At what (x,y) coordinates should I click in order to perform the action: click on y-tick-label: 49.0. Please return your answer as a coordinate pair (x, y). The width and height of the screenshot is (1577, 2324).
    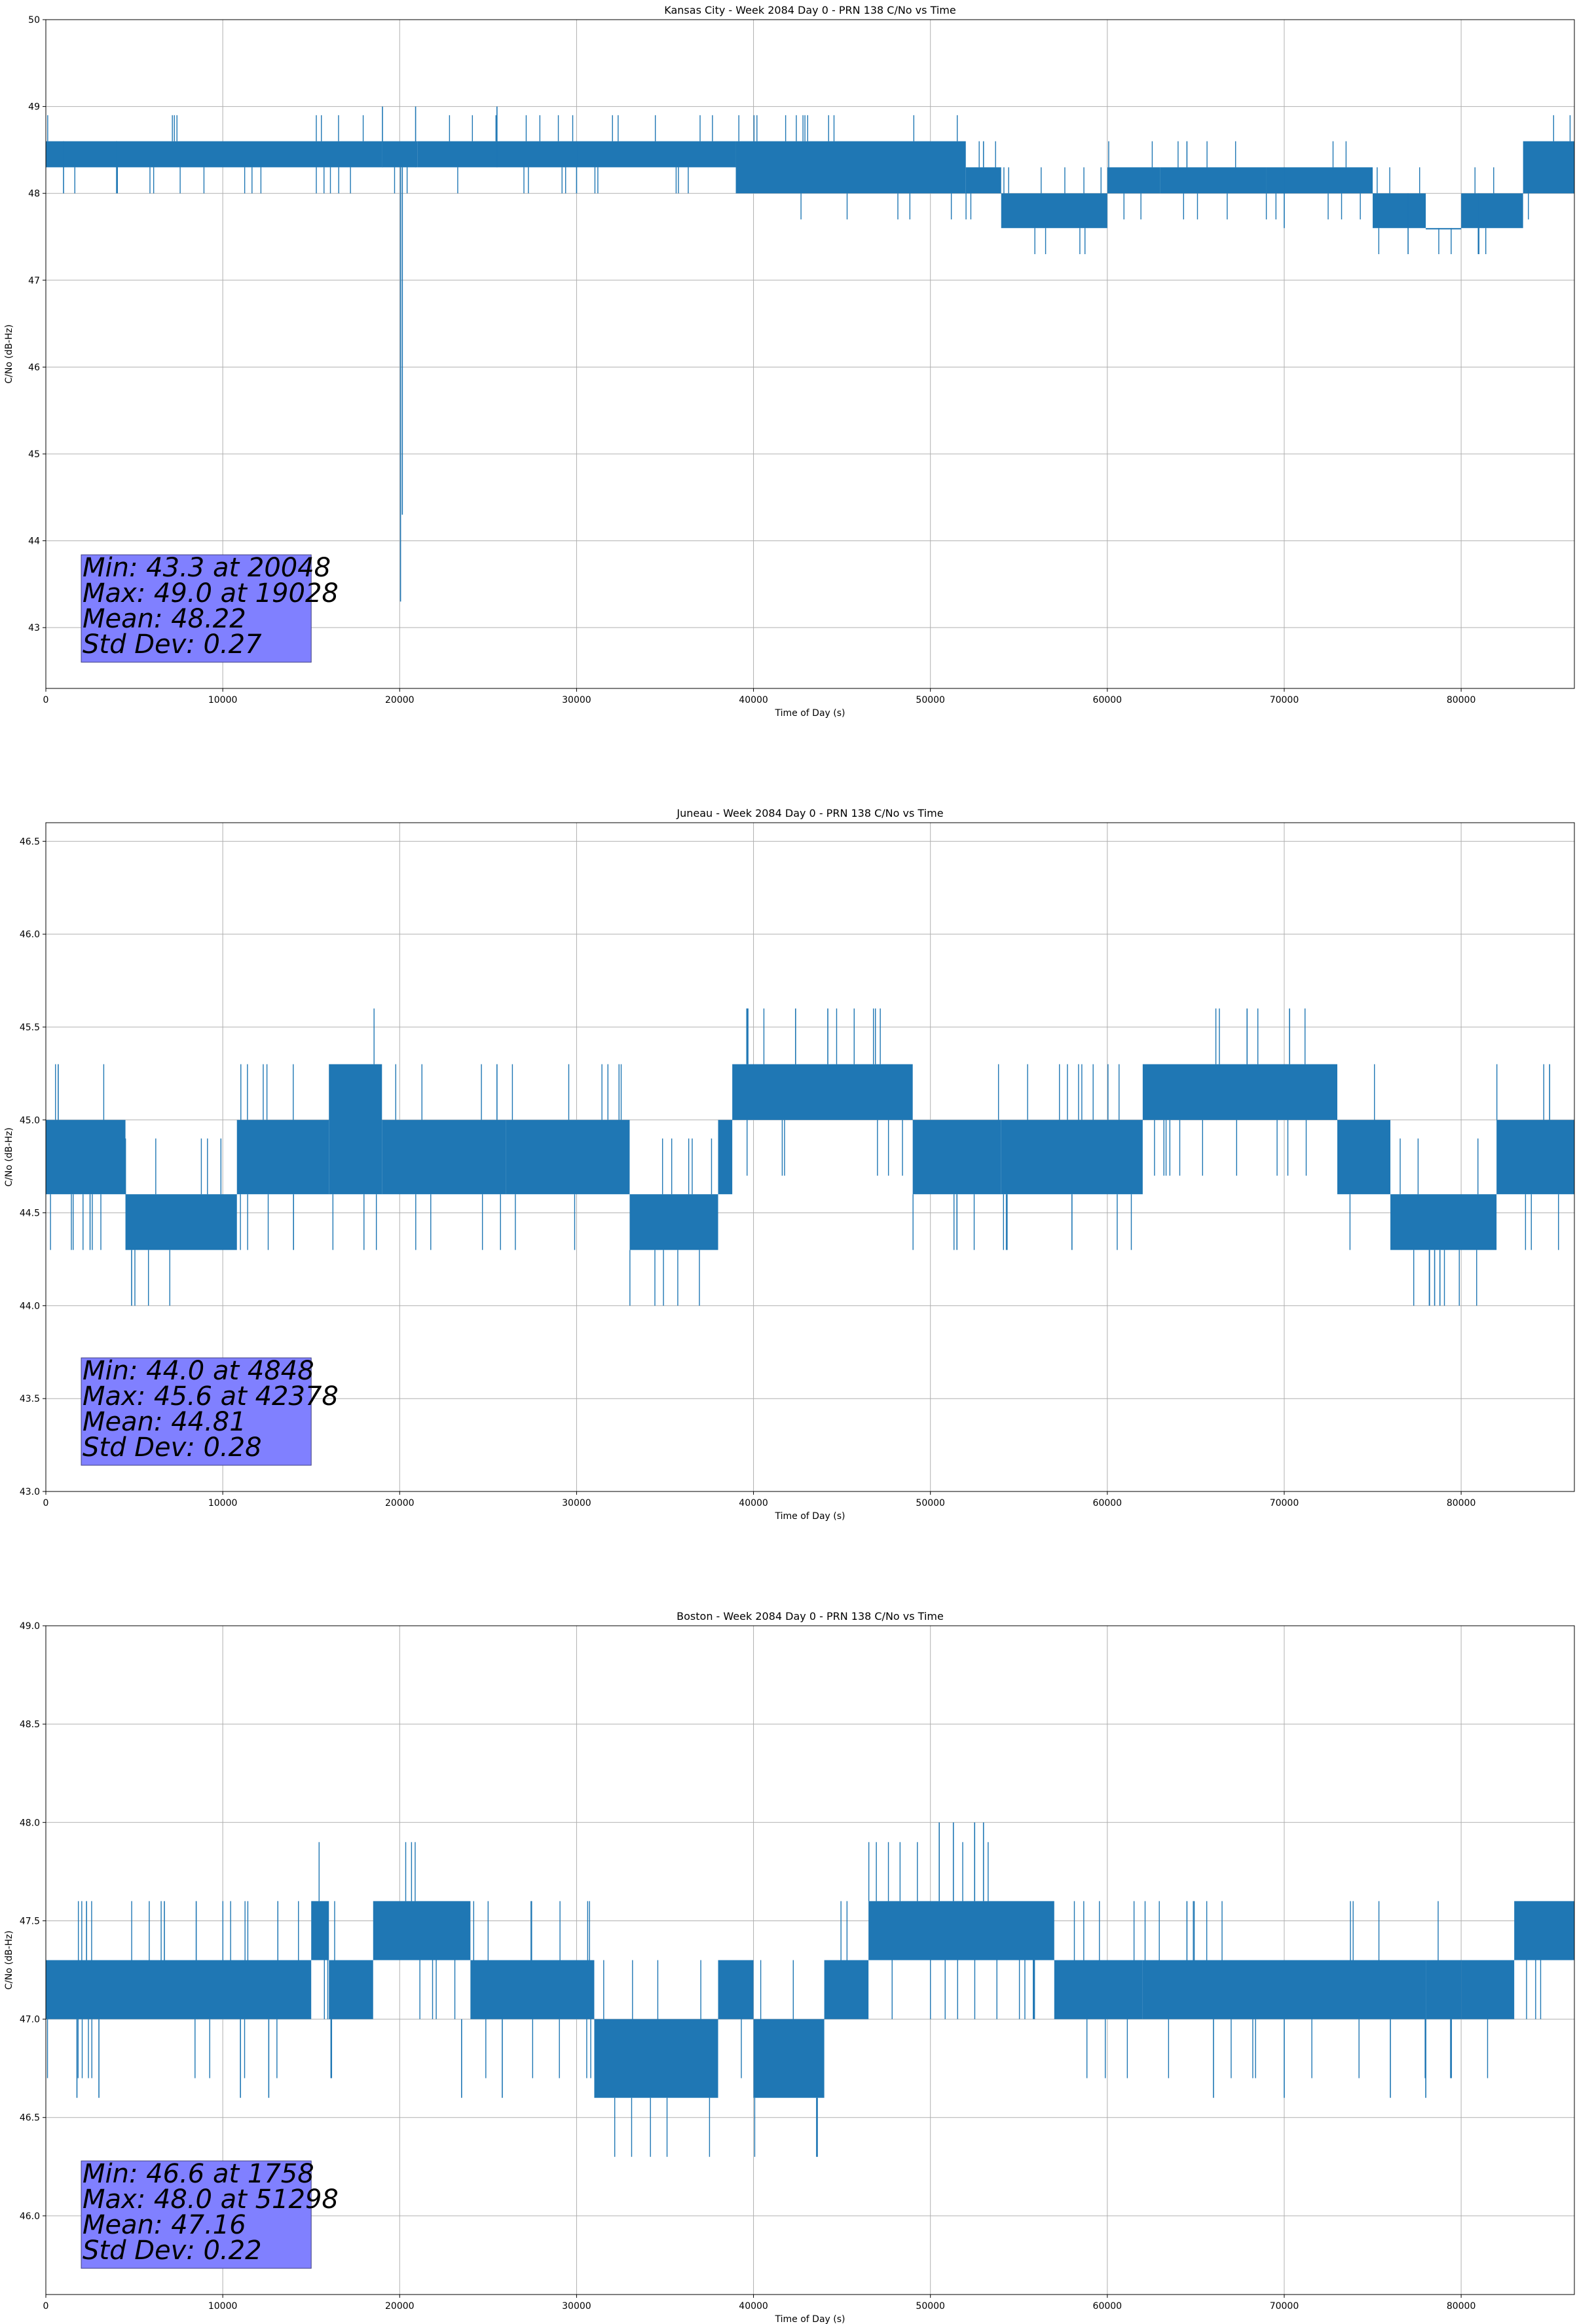
    Looking at the image, I should click on (30, 1626).